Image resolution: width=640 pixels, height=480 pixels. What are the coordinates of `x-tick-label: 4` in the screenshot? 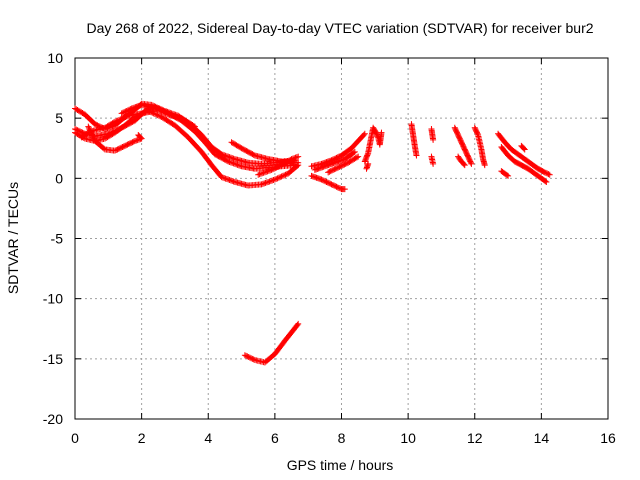 It's located at (208, 438).